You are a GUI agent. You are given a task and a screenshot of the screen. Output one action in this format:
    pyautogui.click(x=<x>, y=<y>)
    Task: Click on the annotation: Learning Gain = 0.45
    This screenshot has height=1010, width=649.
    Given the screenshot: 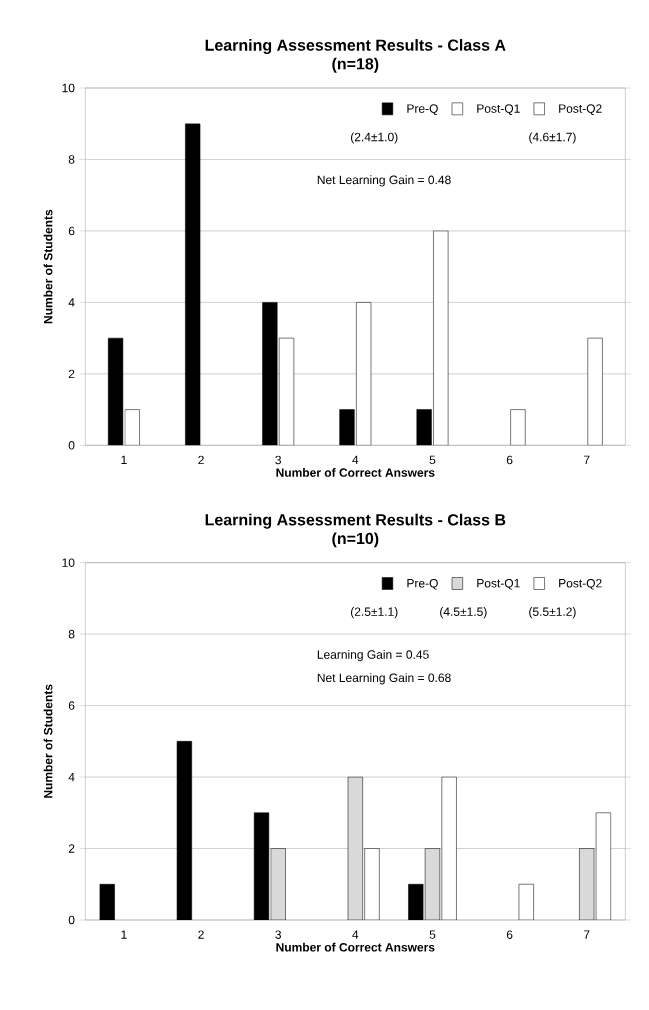 What is the action you would take?
    pyautogui.click(x=373, y=655)
    